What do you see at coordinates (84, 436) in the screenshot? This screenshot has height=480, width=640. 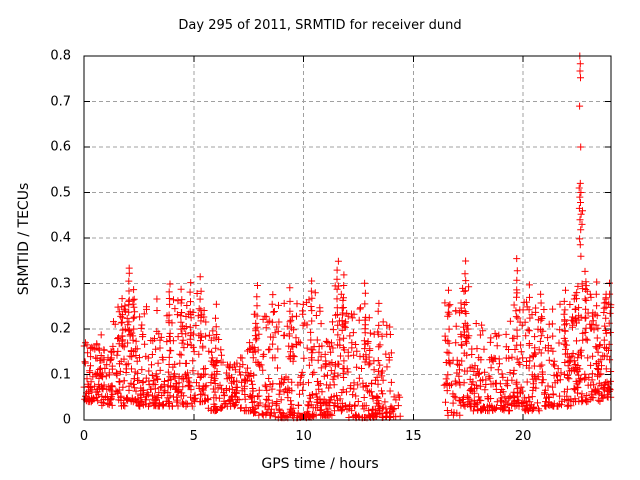 I see `x-tick-label-0: 0` at bounding box center [84, 436].